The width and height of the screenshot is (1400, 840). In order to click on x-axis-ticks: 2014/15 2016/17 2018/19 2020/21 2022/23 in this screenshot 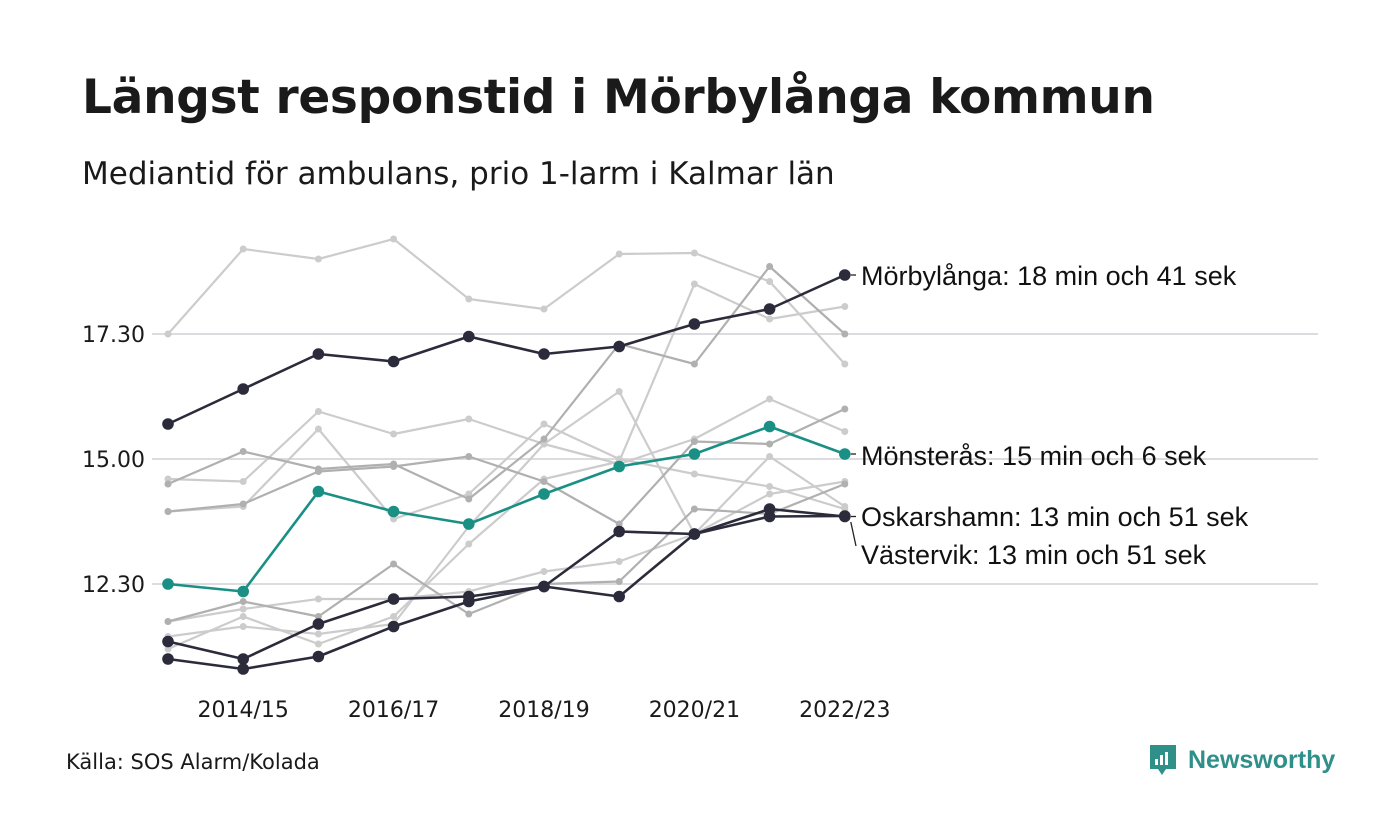, I will do `click(543, 710)`.